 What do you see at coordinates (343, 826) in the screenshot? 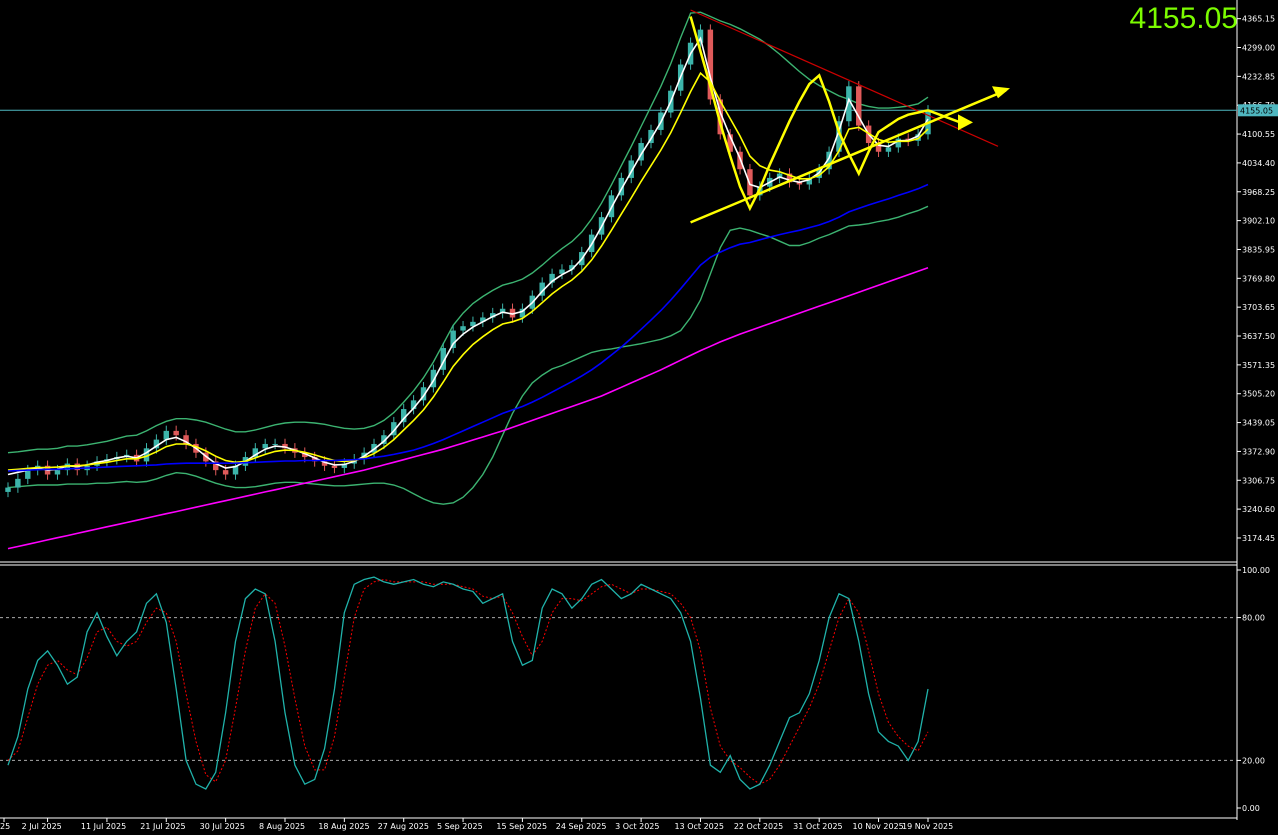
I see `date-tick-label: 18 Aug 2025` at bounding box center [343, 826].